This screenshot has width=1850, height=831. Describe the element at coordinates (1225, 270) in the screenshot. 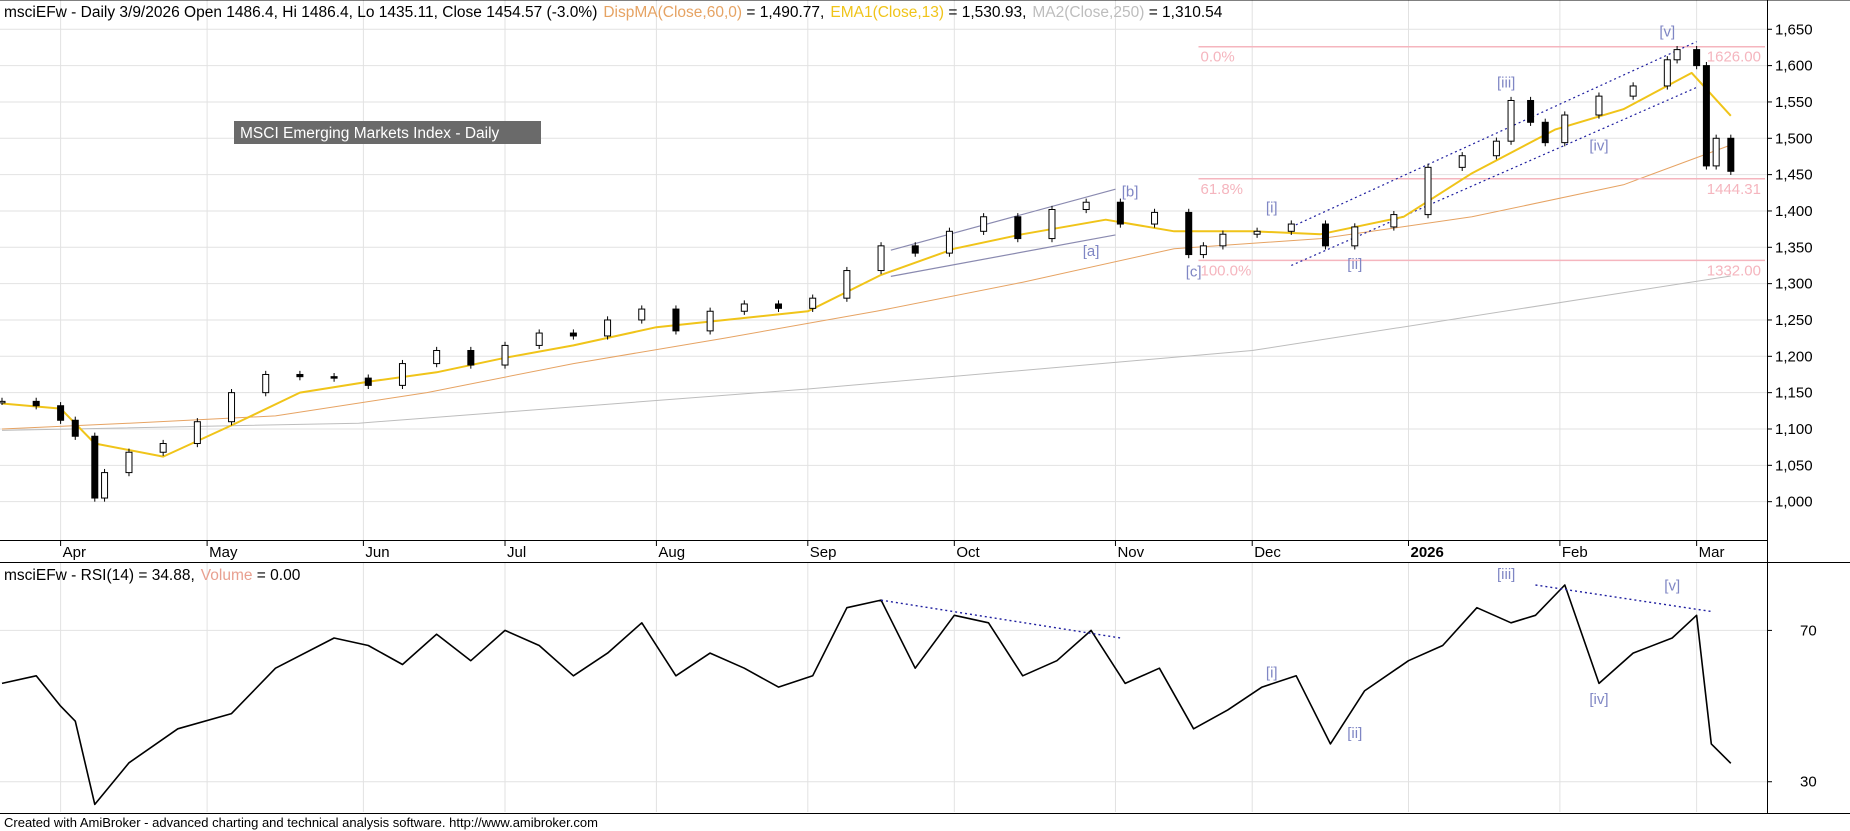

I see `fib-level-label: 100.0%` at that location.